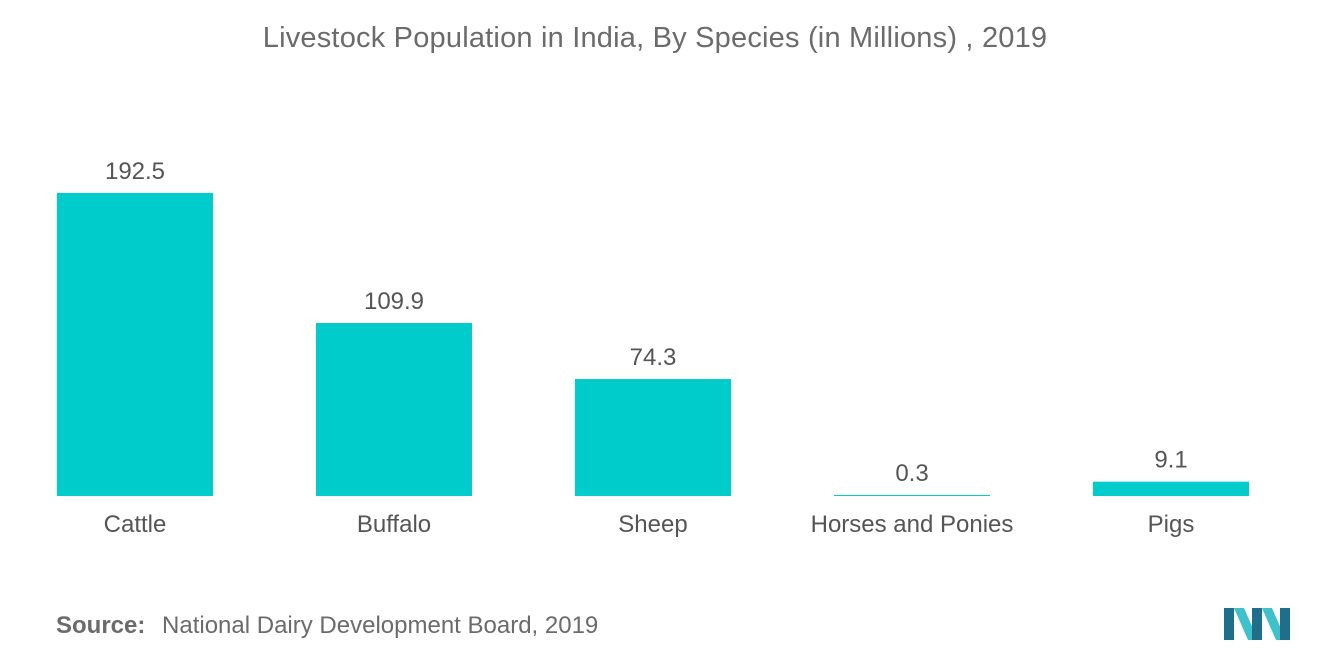 This screenshot has width=1320, height=665. Describe the element at coordinates (1229, 624) in the screenshot. I see `logo-left-stroke` at that location.